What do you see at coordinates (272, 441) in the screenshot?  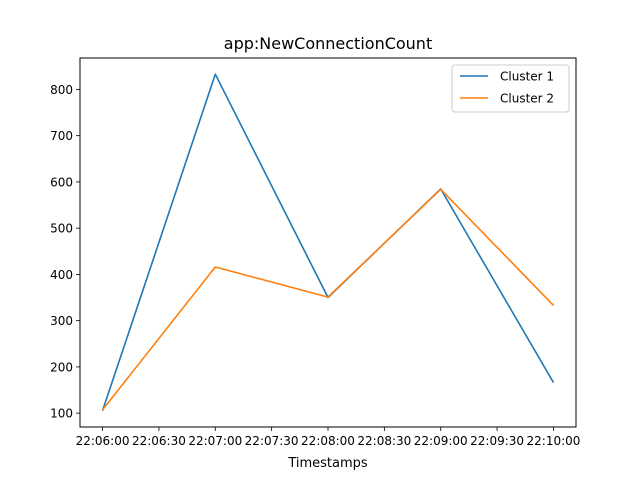 I see `x-tick-label: 22:07:30` at bounding box center [272, 441].